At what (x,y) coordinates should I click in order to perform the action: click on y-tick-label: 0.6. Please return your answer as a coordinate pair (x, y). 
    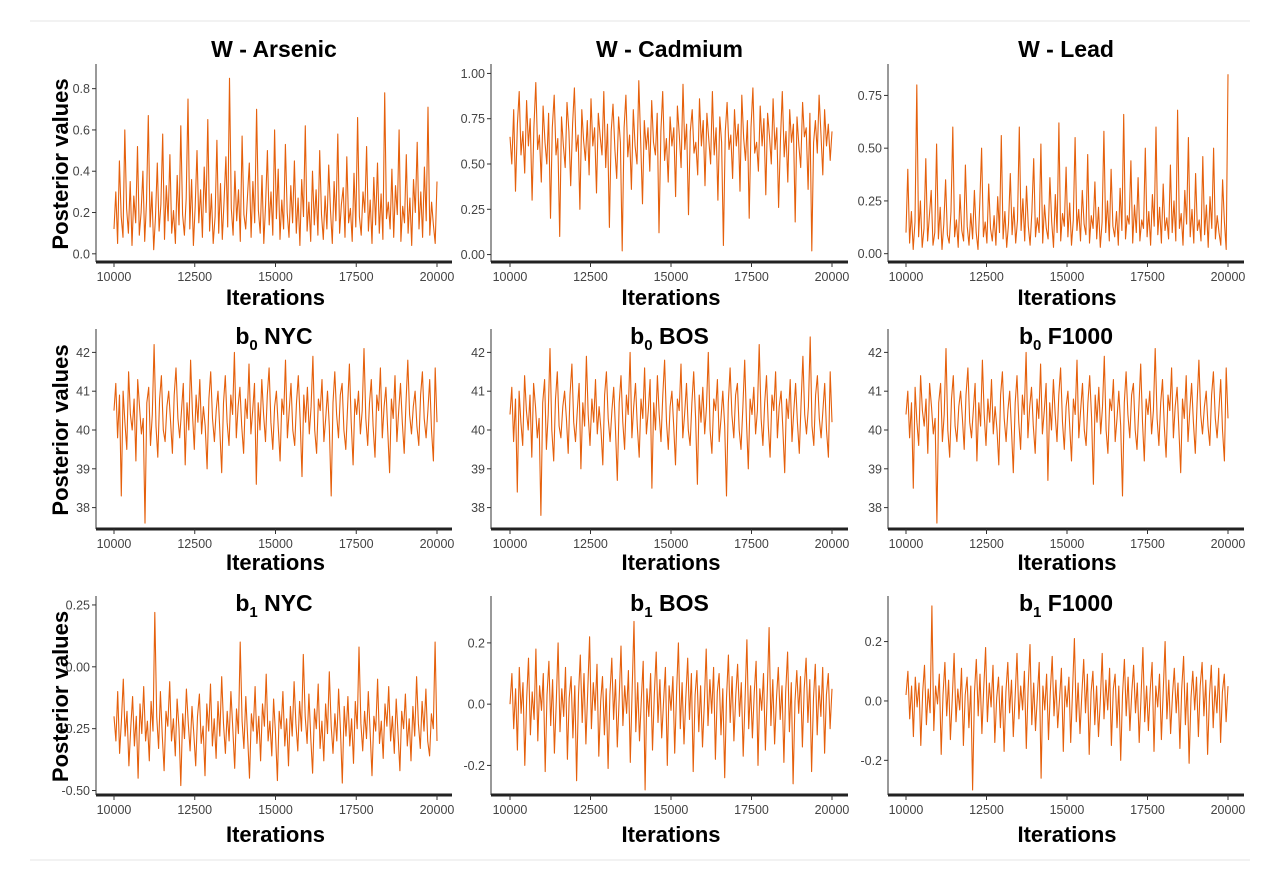
    Looking at the image, I should click on (81, 130).